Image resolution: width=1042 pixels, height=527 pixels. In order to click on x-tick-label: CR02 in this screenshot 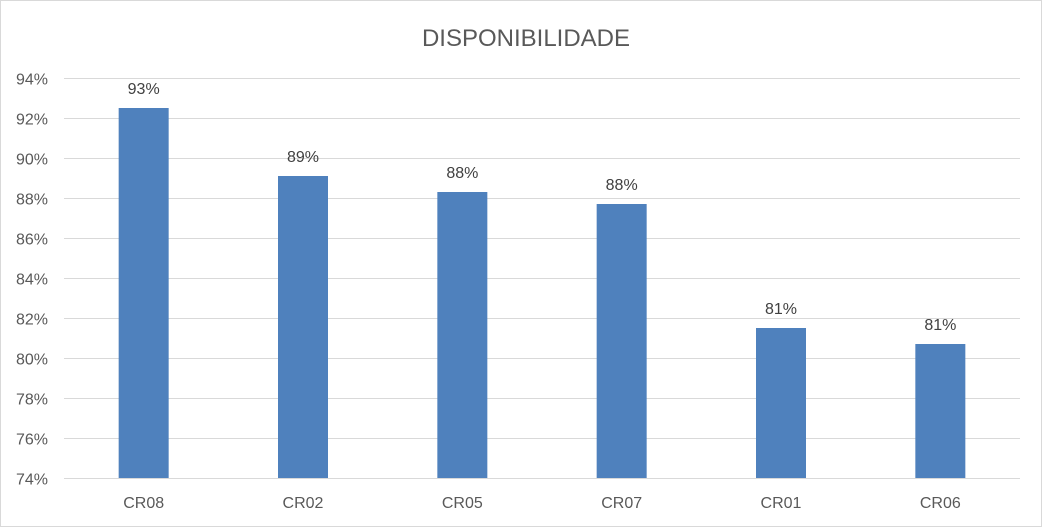, I will do `click(303, 503)`.